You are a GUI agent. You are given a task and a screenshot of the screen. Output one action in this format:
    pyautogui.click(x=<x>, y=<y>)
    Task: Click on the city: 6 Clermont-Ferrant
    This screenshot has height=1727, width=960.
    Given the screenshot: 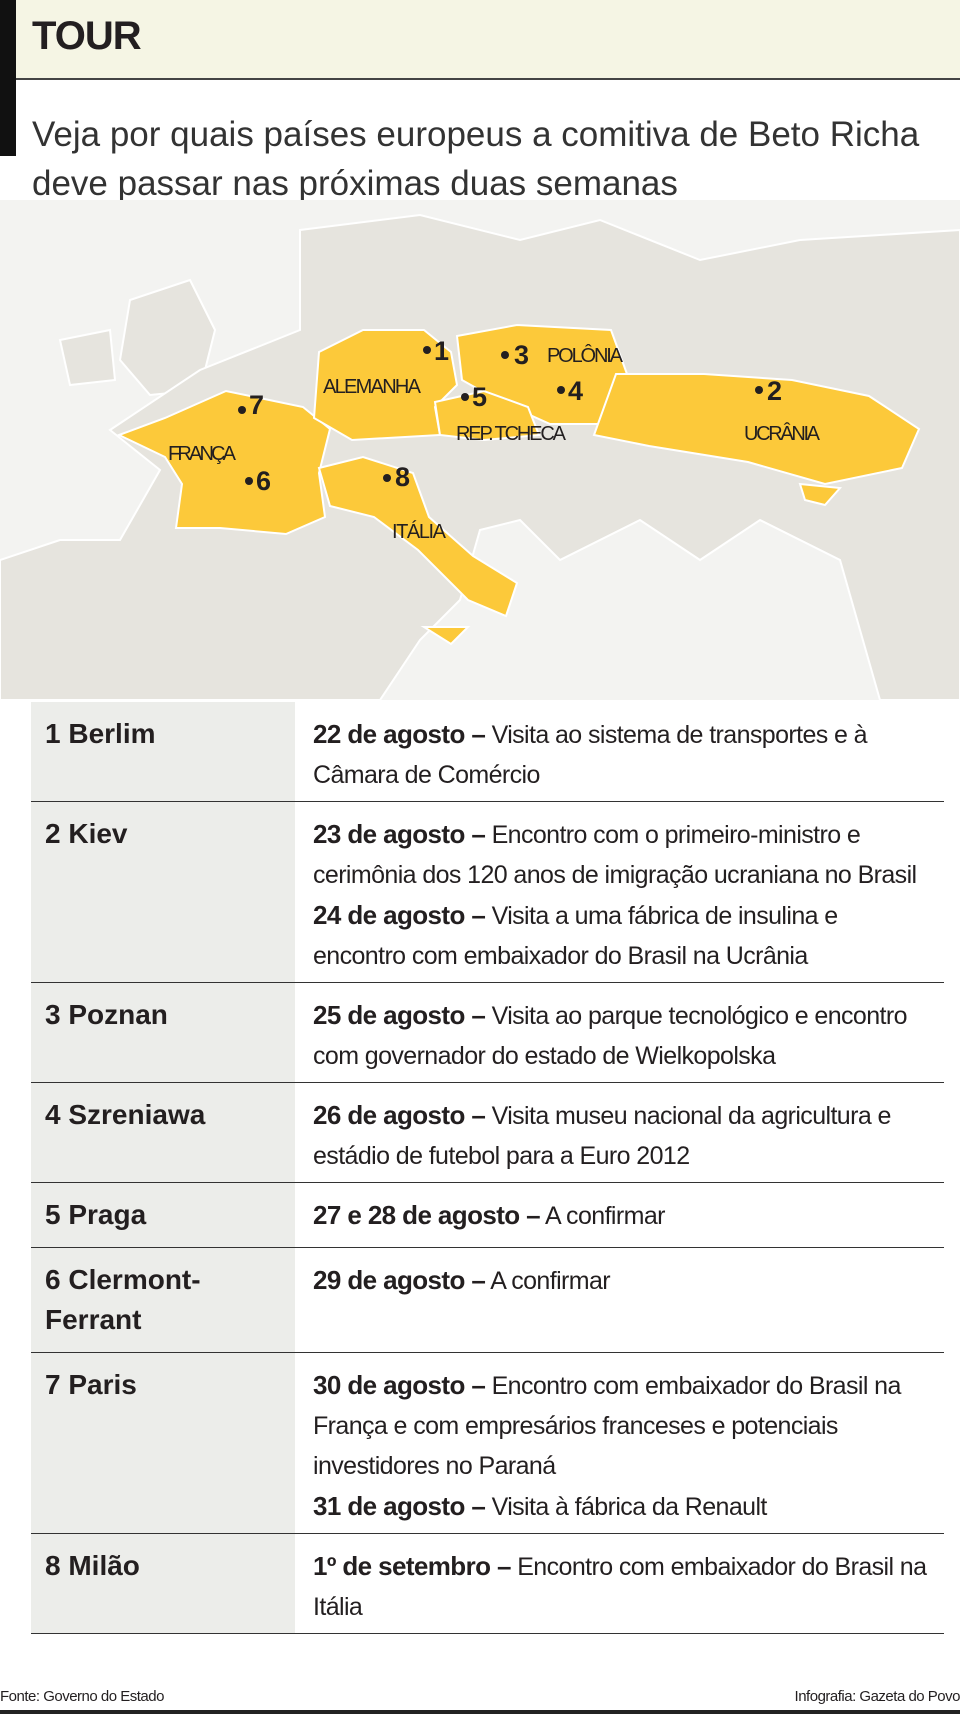 What is the action you would take?
    pyautogui.click(x=163, y=1300)
    